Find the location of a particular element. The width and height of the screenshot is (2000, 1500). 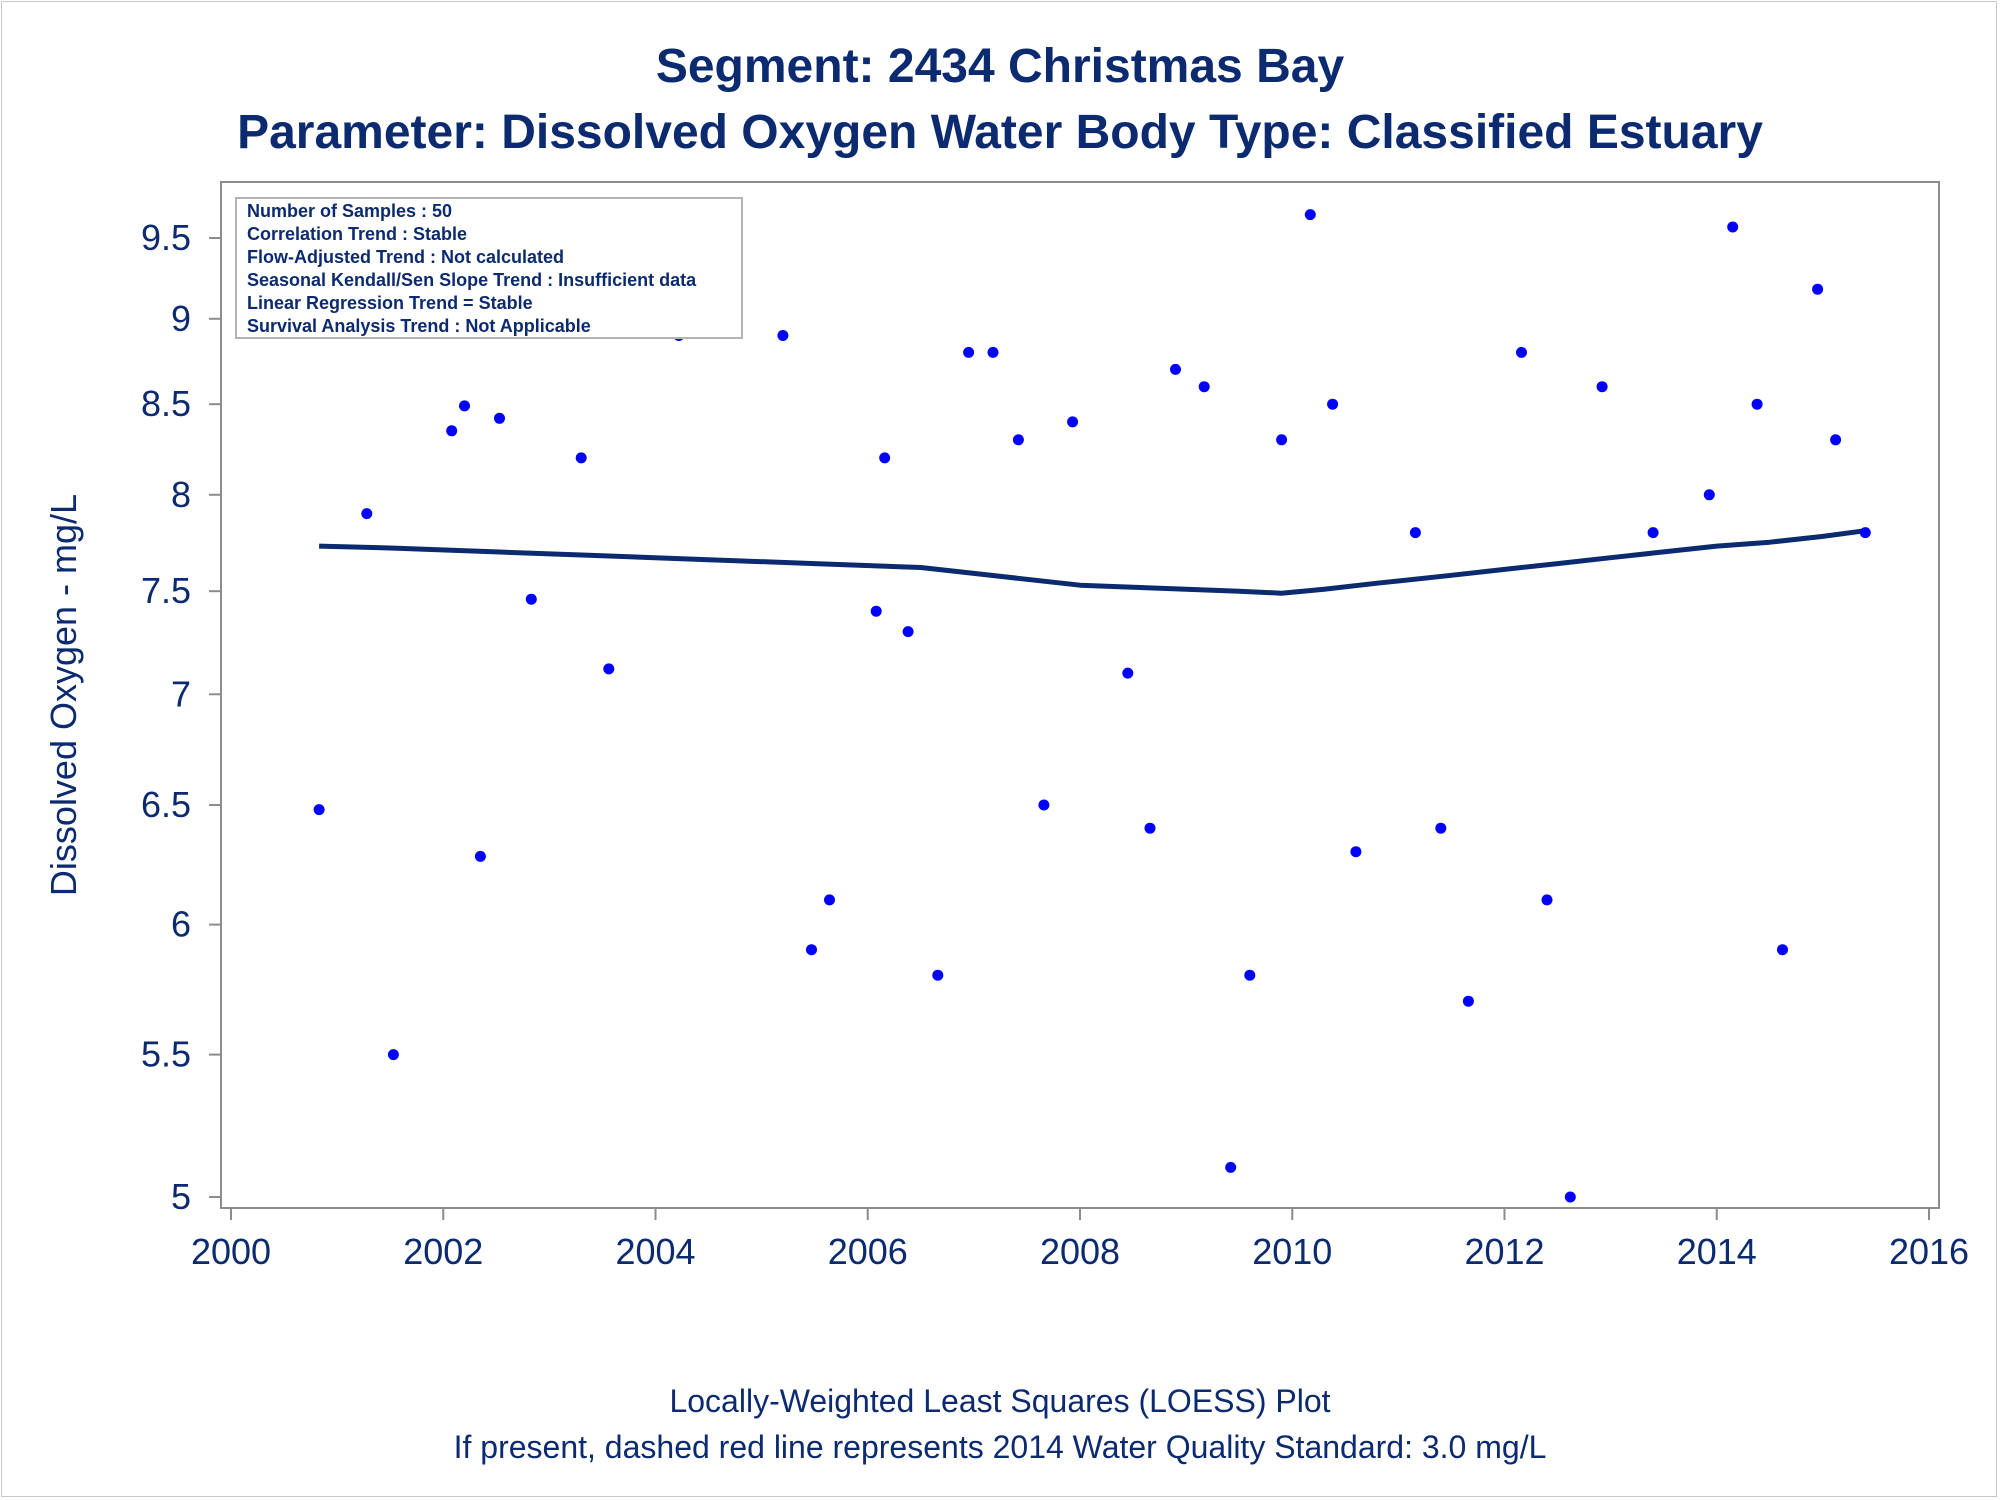

y-tick-label: 7 is located at coordinates (181, 693).